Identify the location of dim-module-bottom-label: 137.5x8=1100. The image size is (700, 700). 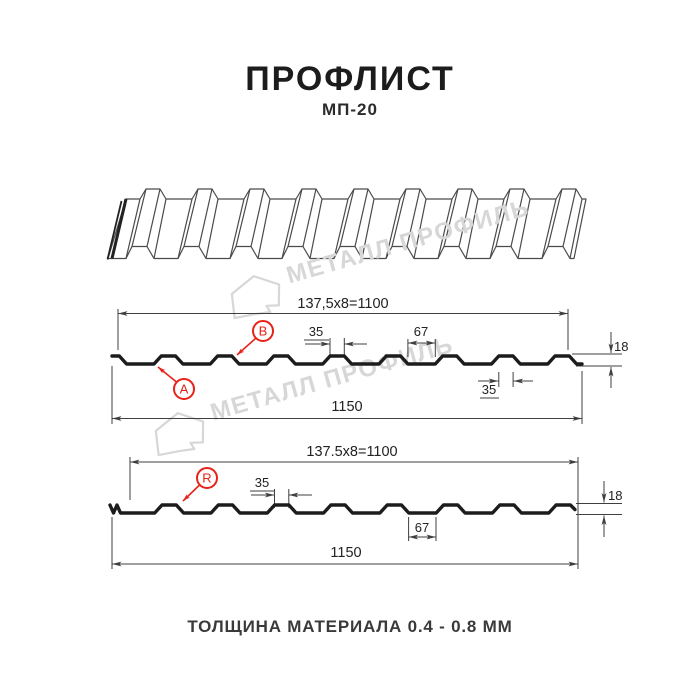
(351, 452).